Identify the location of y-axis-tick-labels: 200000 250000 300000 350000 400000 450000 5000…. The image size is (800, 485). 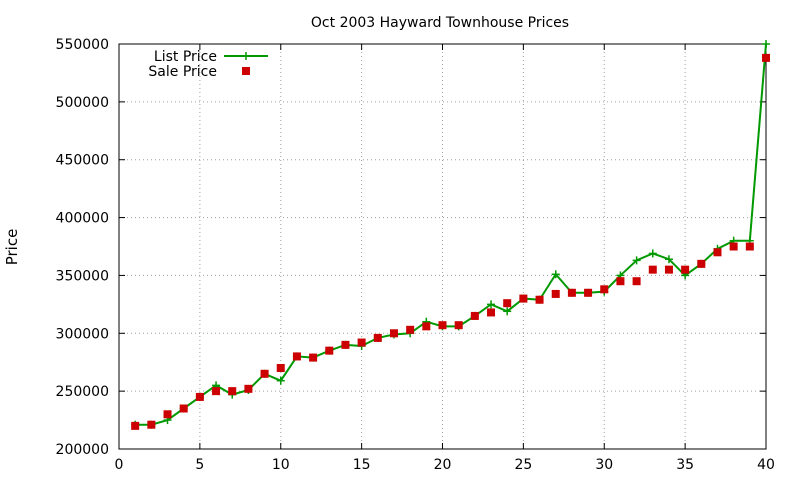
(82, 247).